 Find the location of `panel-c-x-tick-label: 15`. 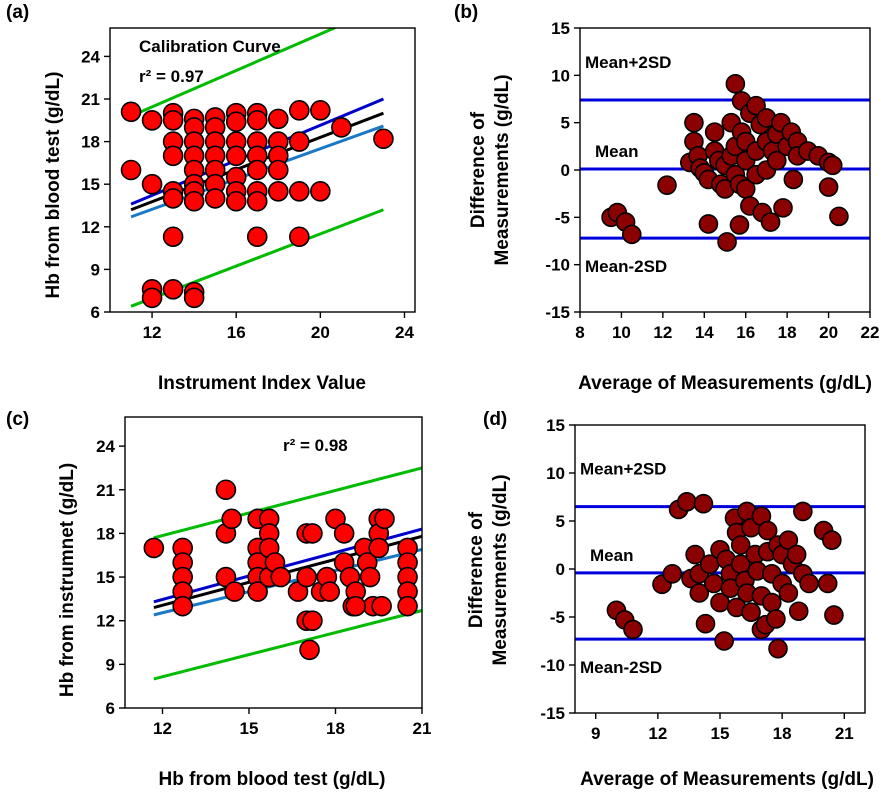

panel-c-x-tick-label: 15 is located at coordinates (249, 728).